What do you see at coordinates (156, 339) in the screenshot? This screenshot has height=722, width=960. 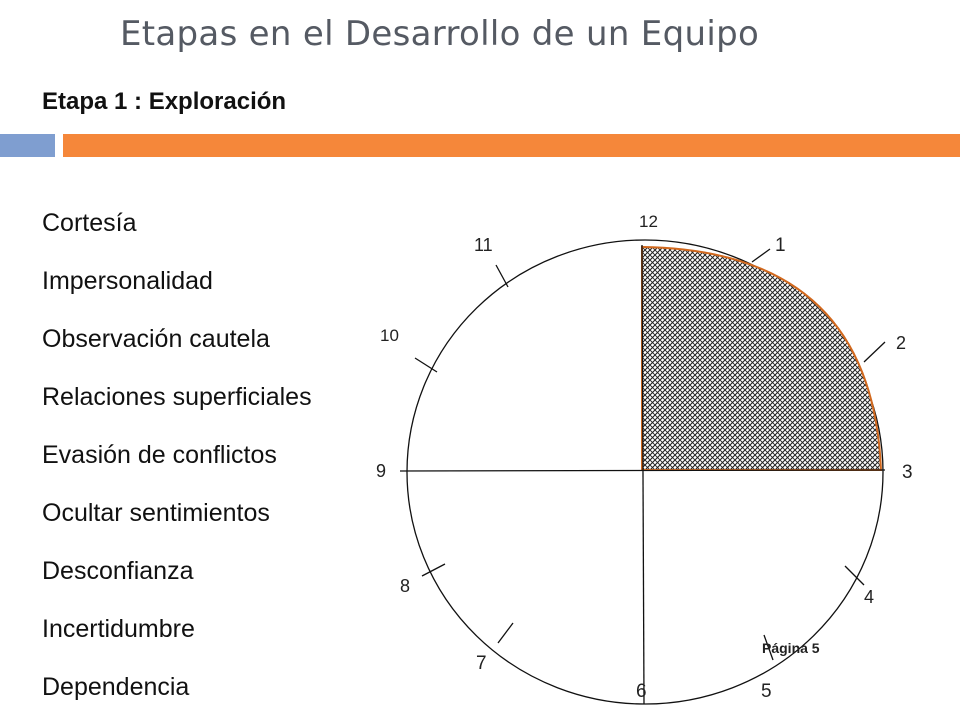 I see `trait-item: Observación cautela` at bounding box center [156, 339].